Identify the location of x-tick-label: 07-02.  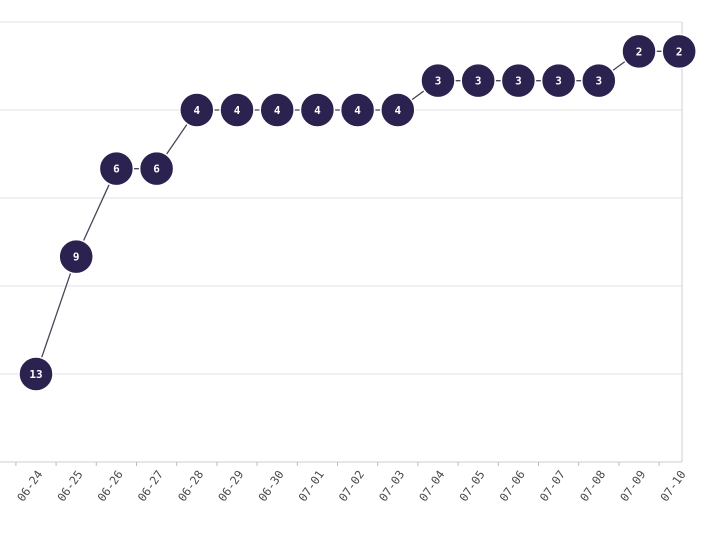
(351, 486).